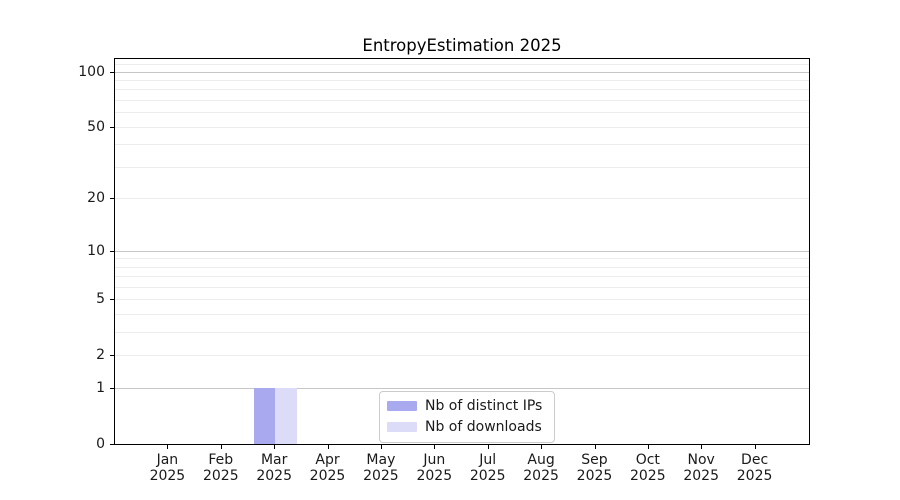 This screenshot has width=900, height=500. Describe the element at coordinates (541, 460) in the screenshot. I see `month-label: Aug` at that location.